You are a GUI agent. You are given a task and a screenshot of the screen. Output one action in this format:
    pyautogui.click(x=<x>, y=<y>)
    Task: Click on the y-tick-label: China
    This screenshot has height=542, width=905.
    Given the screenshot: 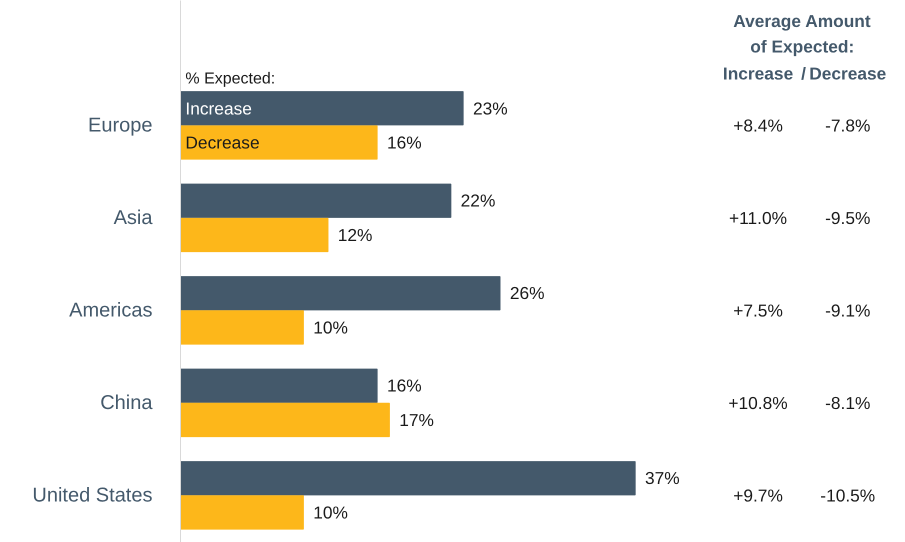 What is the action you would take?
    pyautogui.click(x=127, y=403)
    